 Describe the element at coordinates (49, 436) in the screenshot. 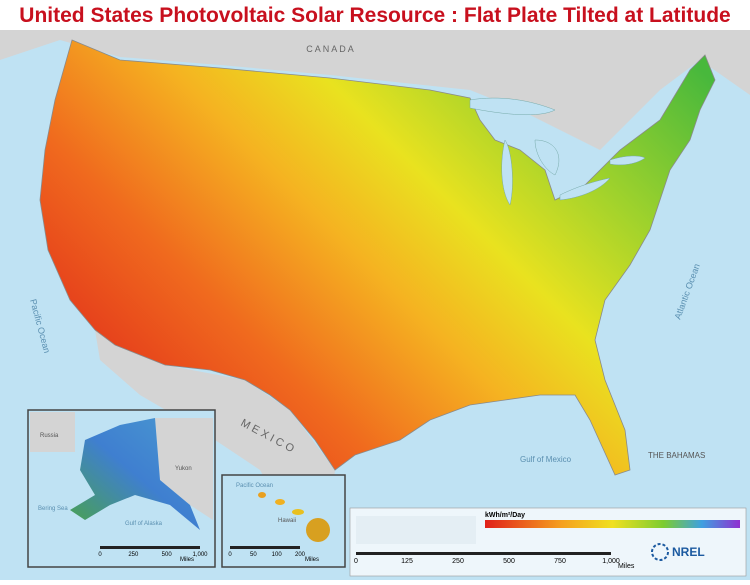

I see `region-label: Russia` at that location.